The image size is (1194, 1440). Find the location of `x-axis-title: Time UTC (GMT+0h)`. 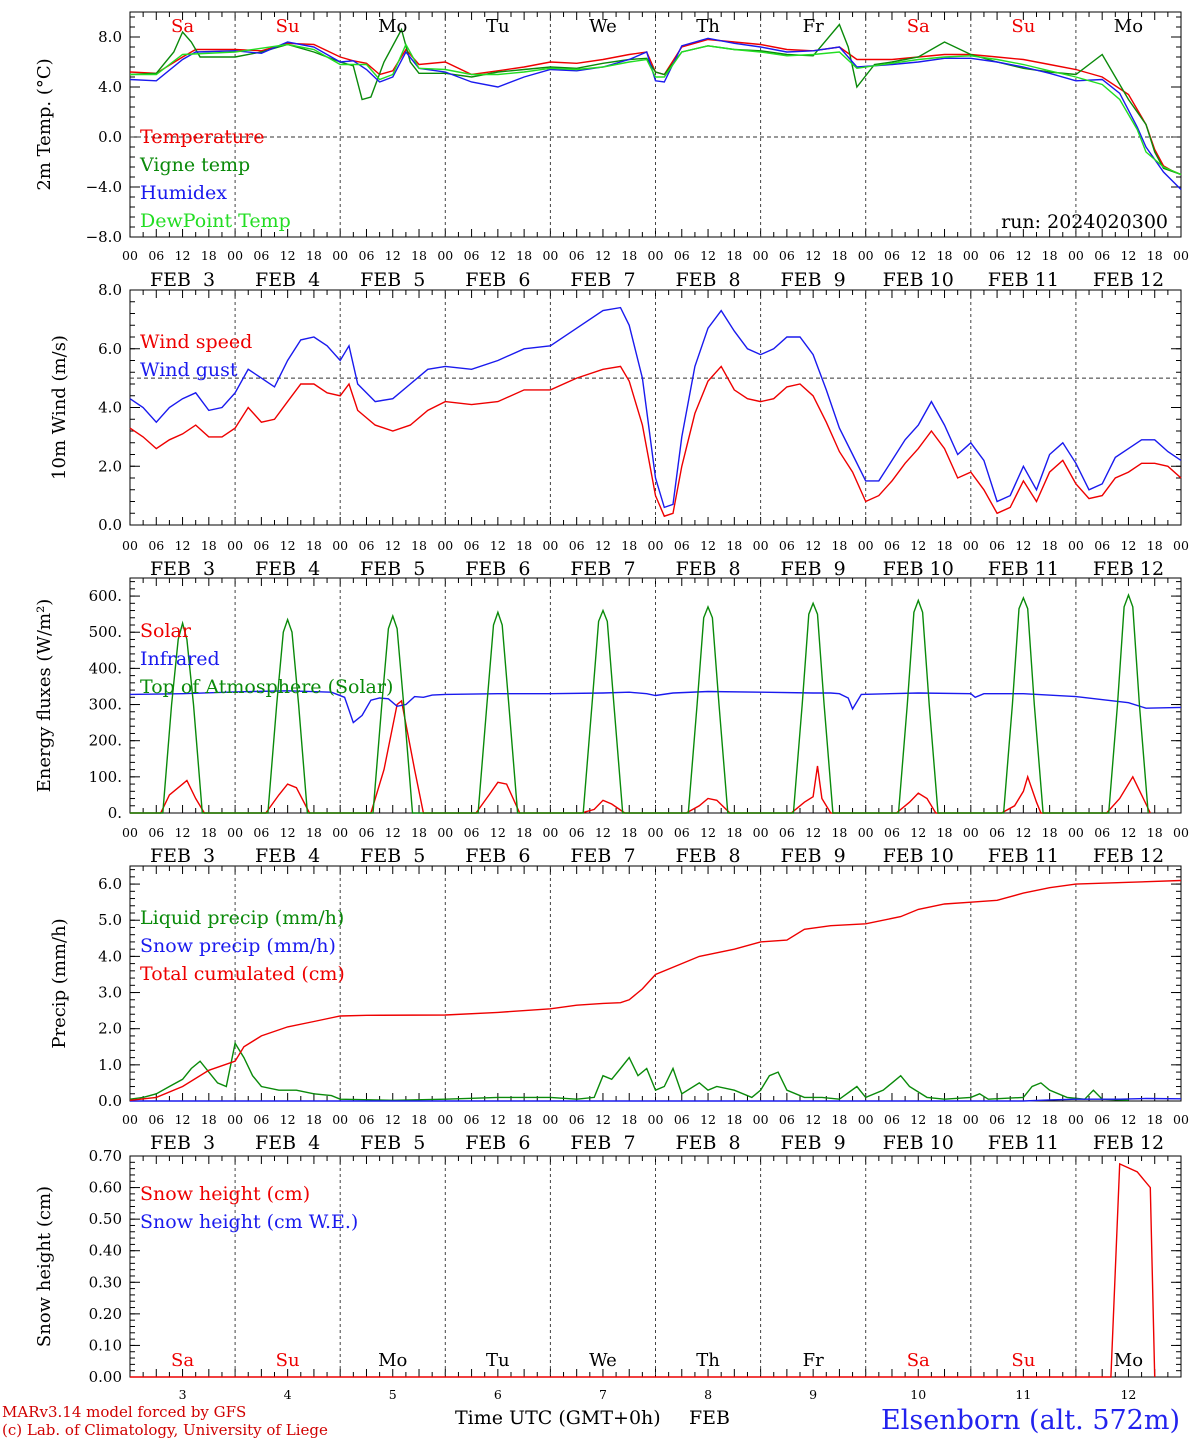

x-axis-title: Time UTC (GMT+0h) is located at coordinates (558, 1418).